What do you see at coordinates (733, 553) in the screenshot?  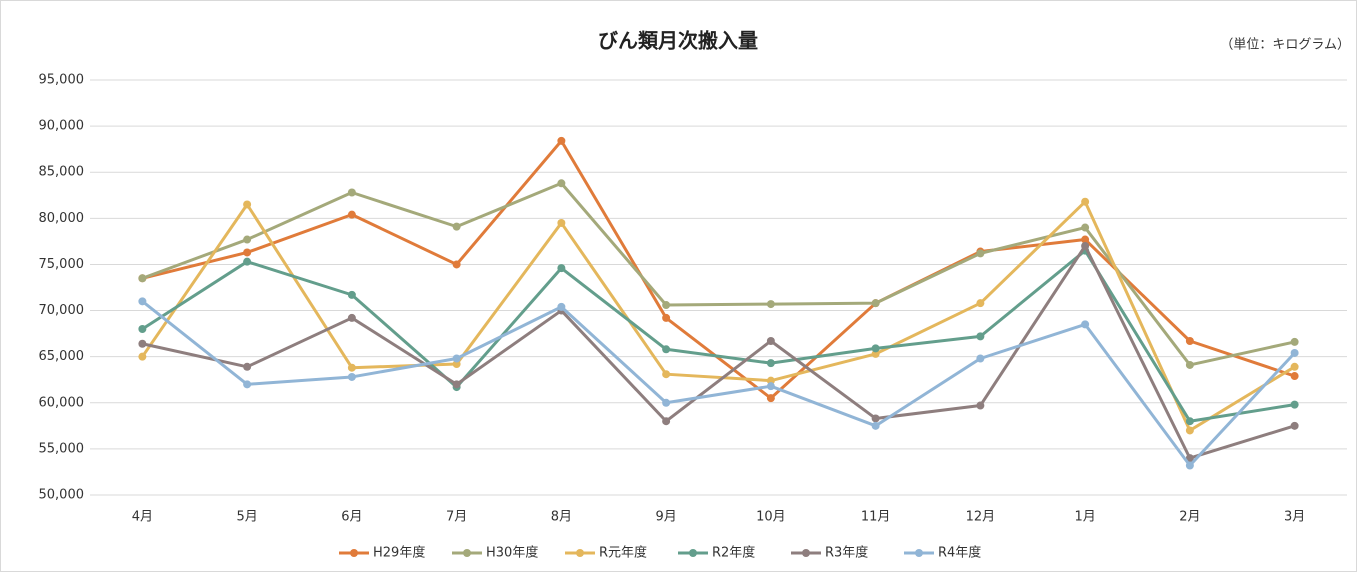 I see `legend-label: R2年度` at bounding box center [733, 553].